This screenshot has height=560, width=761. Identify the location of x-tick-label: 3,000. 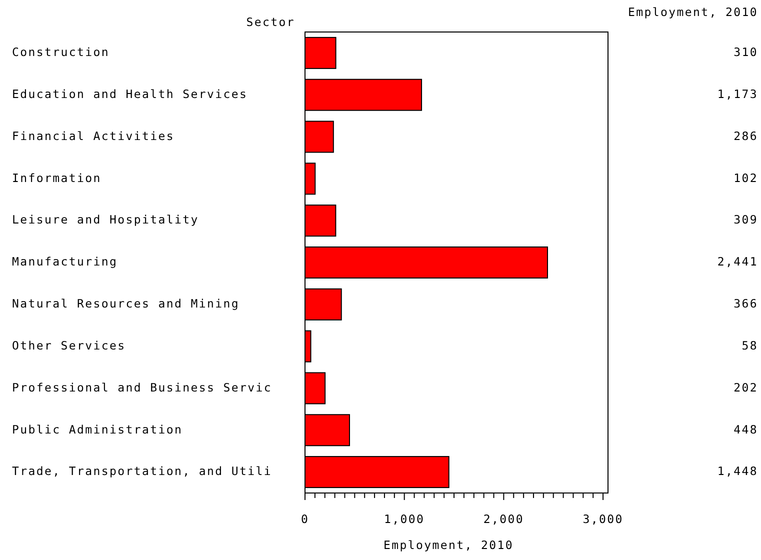
(603, 519).